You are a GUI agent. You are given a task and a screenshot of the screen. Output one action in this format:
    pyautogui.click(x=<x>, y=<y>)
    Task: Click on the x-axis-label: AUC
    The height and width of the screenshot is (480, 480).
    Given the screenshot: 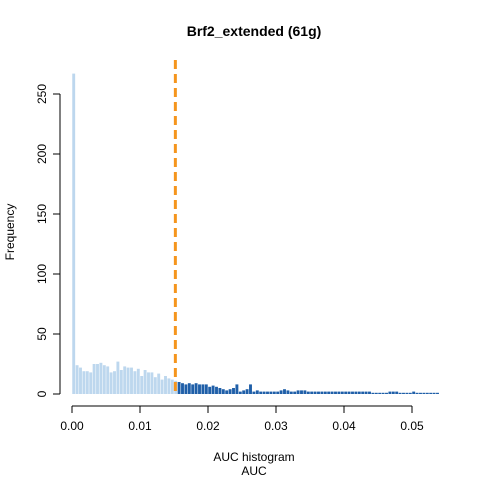 What is the action you would take?
    pyautogui.click(x=254, y=471)
    